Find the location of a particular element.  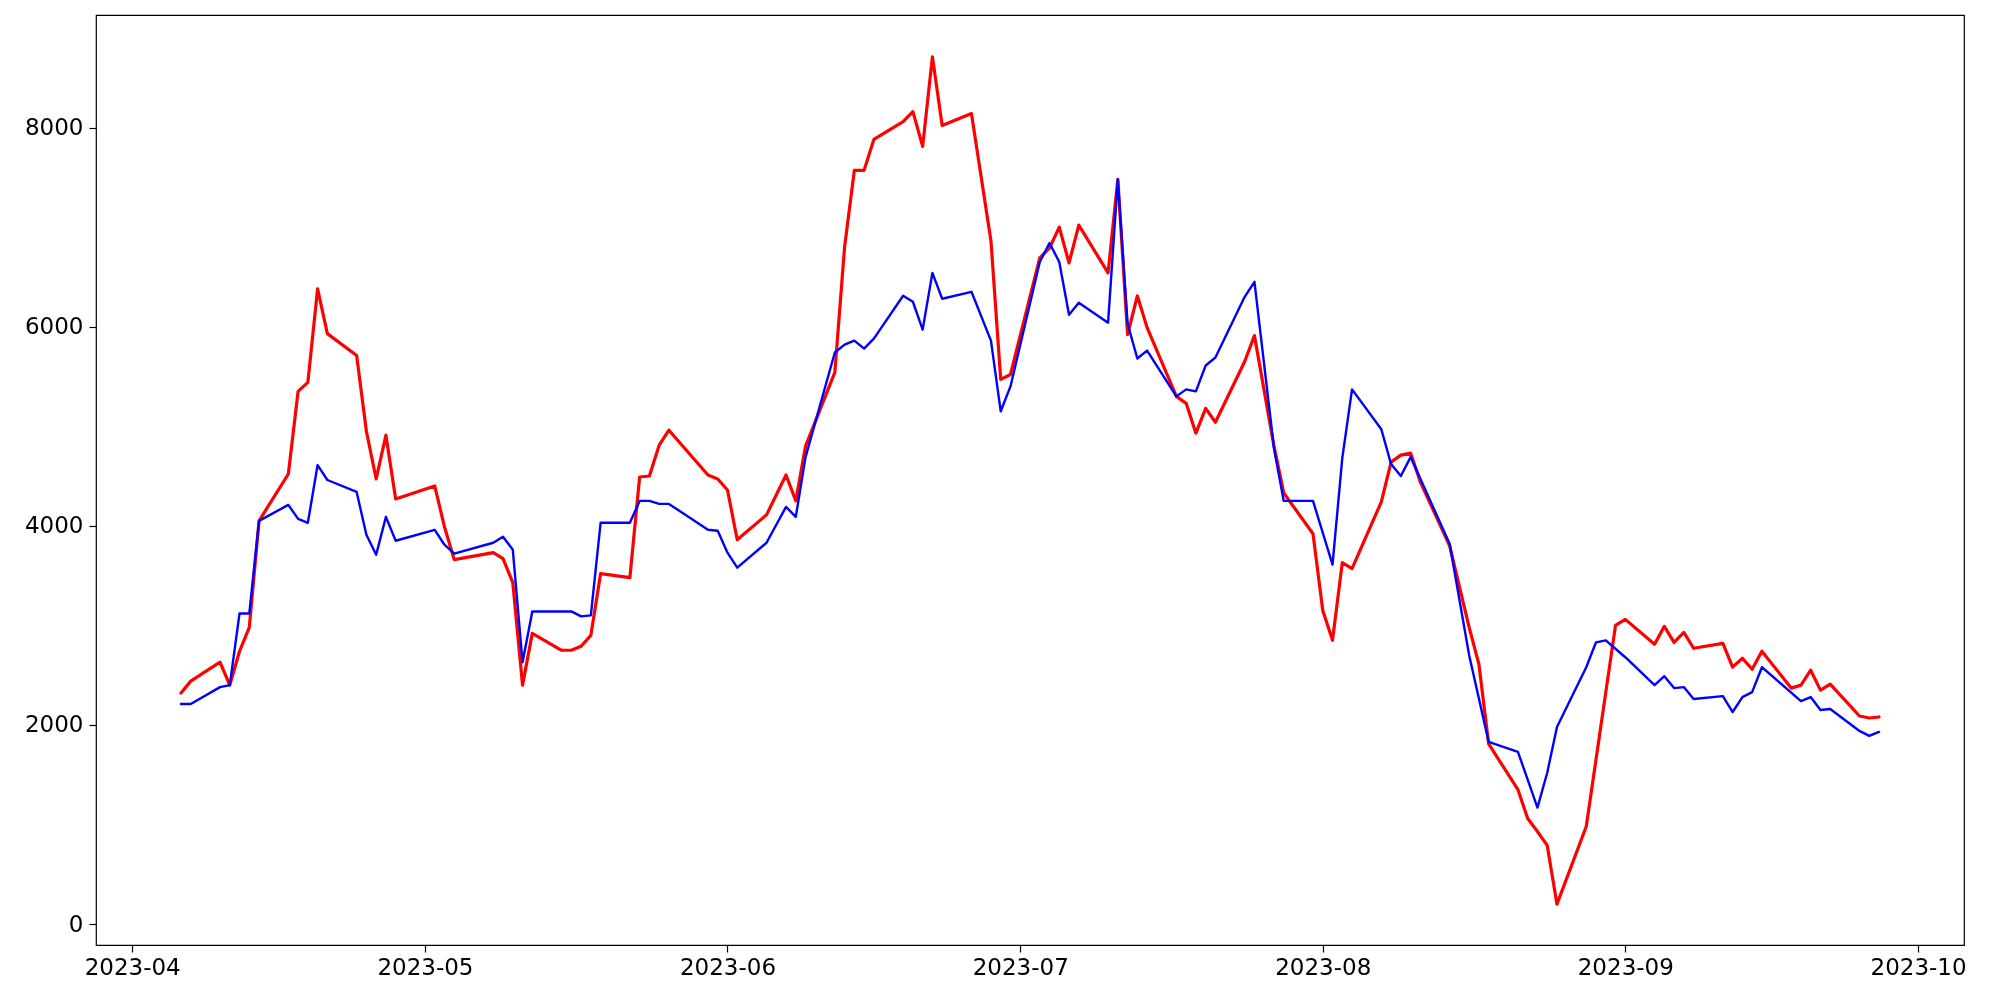

x-tick-label: 2023-04 is located at coordinates (132, 966).